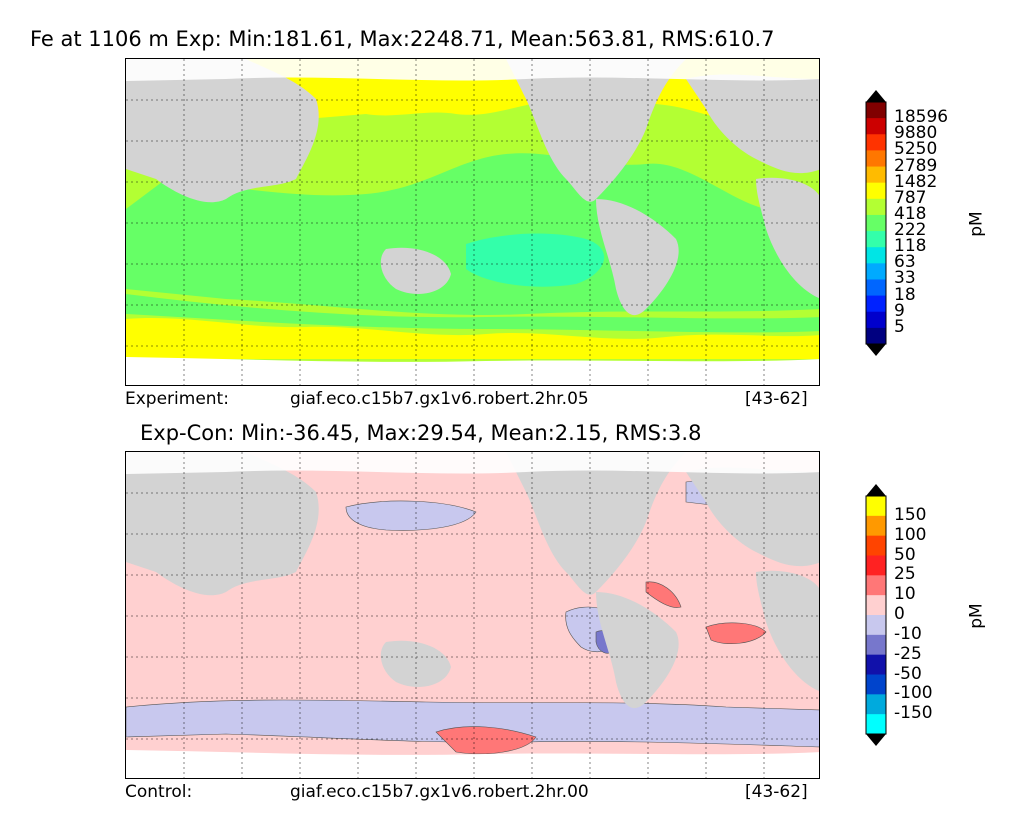 This screenshot has width=1018, height=832. Describe the element at coordinates (910, 197) in the screenshot. I see `top-colorbar-tick-label: 787` at that location.